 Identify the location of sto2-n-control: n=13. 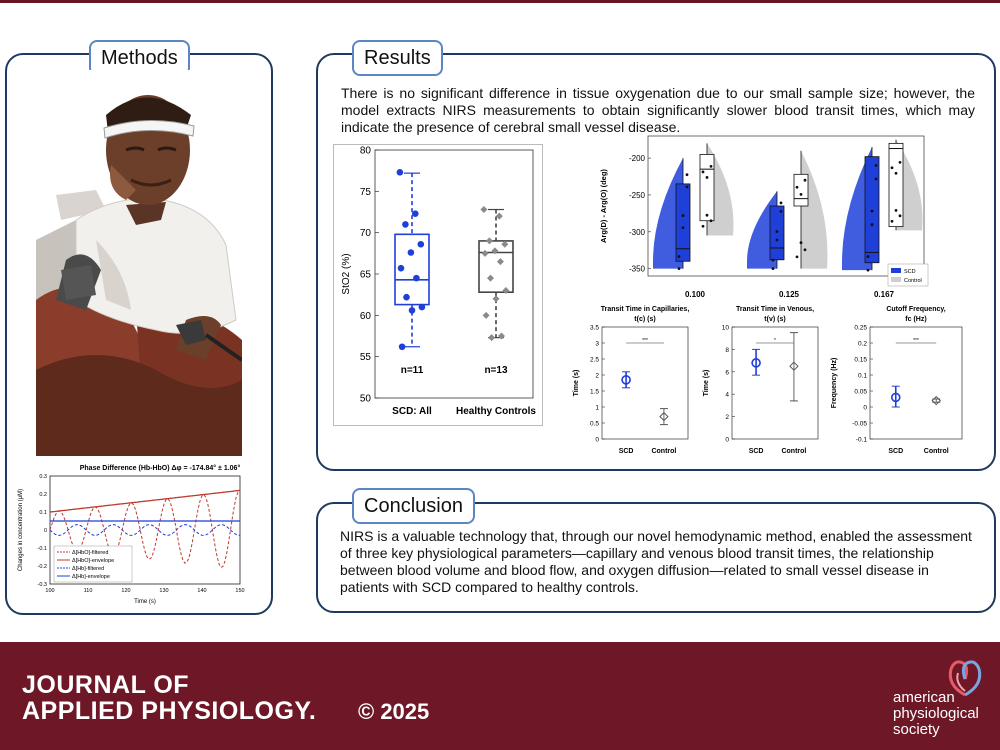
(496, 370).